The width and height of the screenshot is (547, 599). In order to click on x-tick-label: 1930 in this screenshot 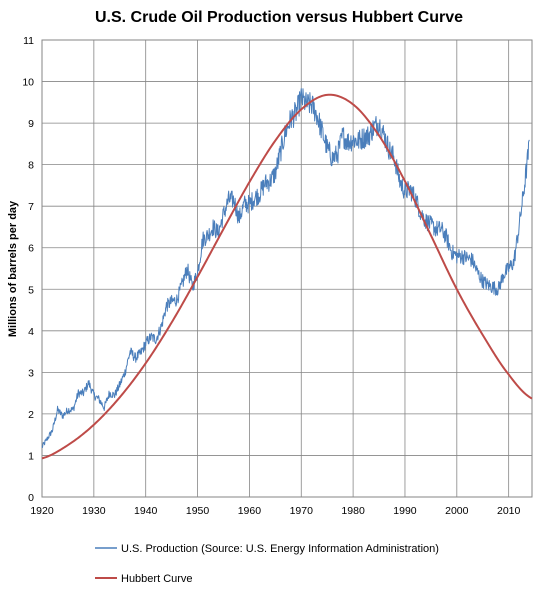, I will do `click(94, 511)`.